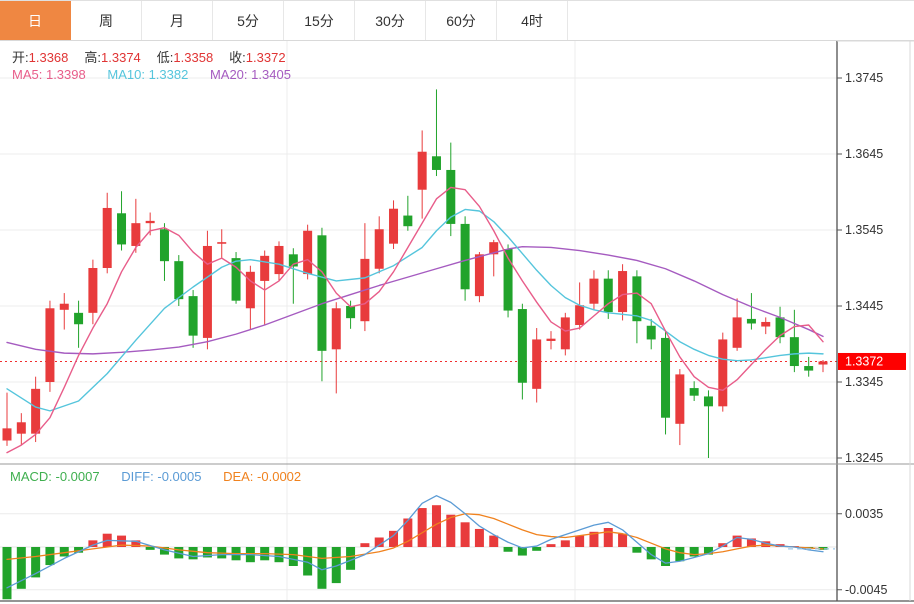 This screenshot has width=914, height=604. What do you see at coordinates (106, 20) in the screenshot?
I see `tab-week: 周` at bounding box center [106, 20].